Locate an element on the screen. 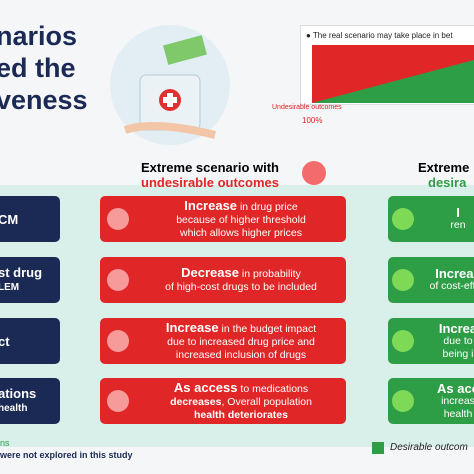 This screenshot has width=474, height=474. text-line: Decrease in probability is located at coordinates (241, 273).